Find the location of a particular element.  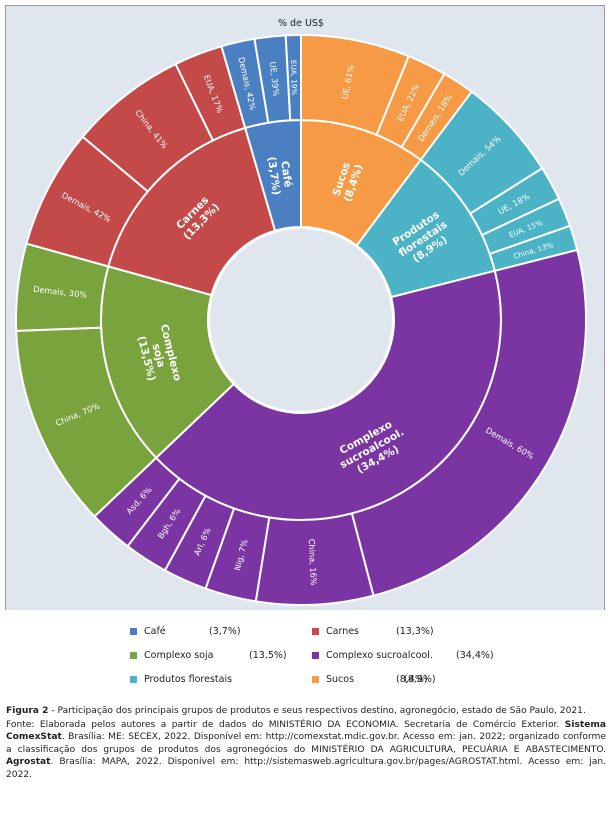

slice-label-cafe-eua-19: EUA, 19% is located at coordinates (294, 78).